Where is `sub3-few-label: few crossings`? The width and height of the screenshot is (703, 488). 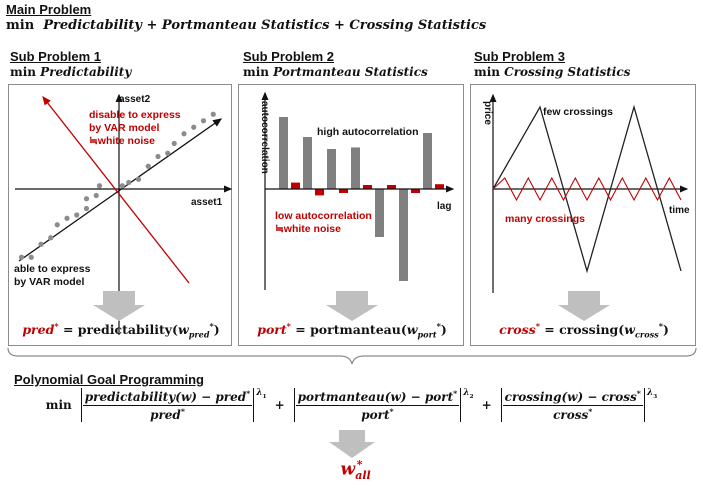
sub3-few-label: few crossings is located at coordinates (578, 112).